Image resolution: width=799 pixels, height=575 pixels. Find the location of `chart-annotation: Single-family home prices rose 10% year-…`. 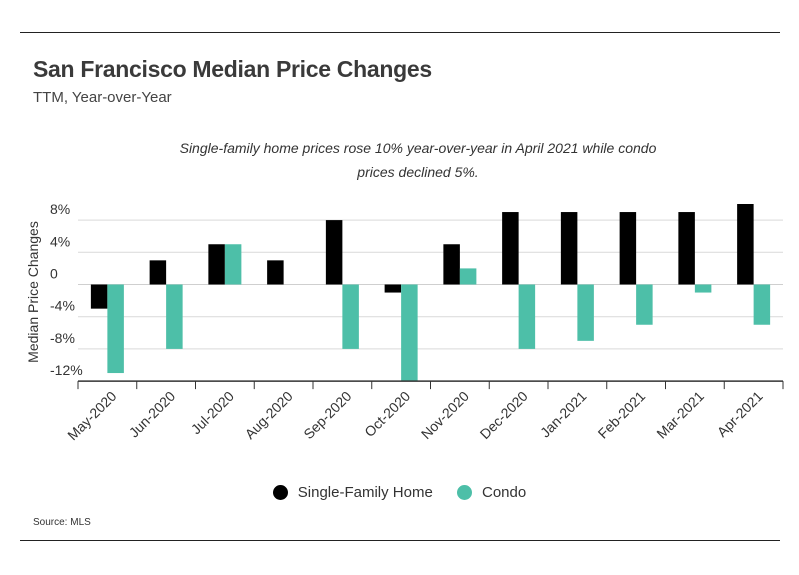

chart-annotation: Single-family home prices rose 10% year-… is located at coordinates (418, 160).